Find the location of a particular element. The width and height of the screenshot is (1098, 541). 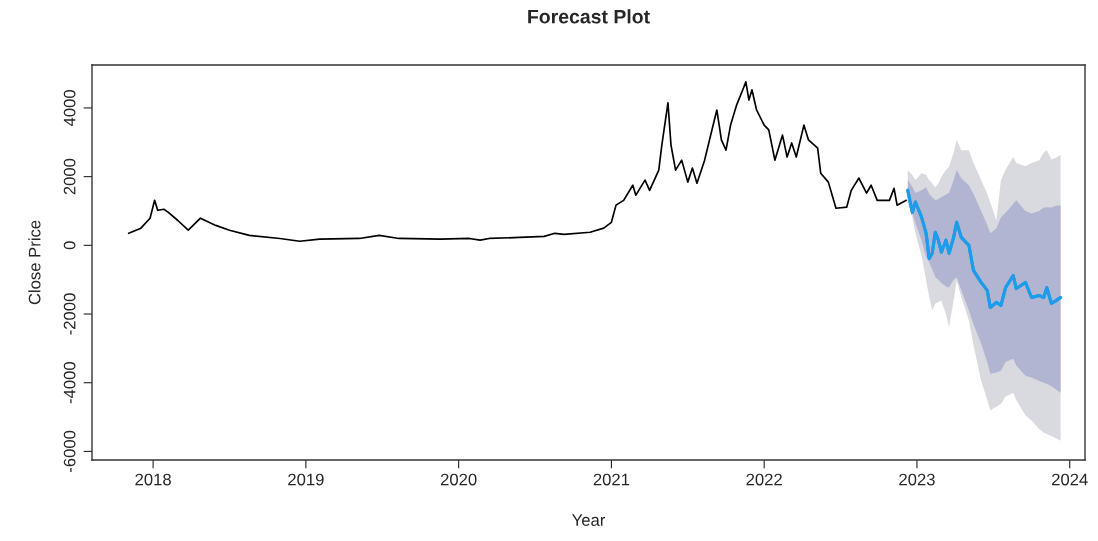

x-tick-label: 2021 is located at coordinates (611, 479).